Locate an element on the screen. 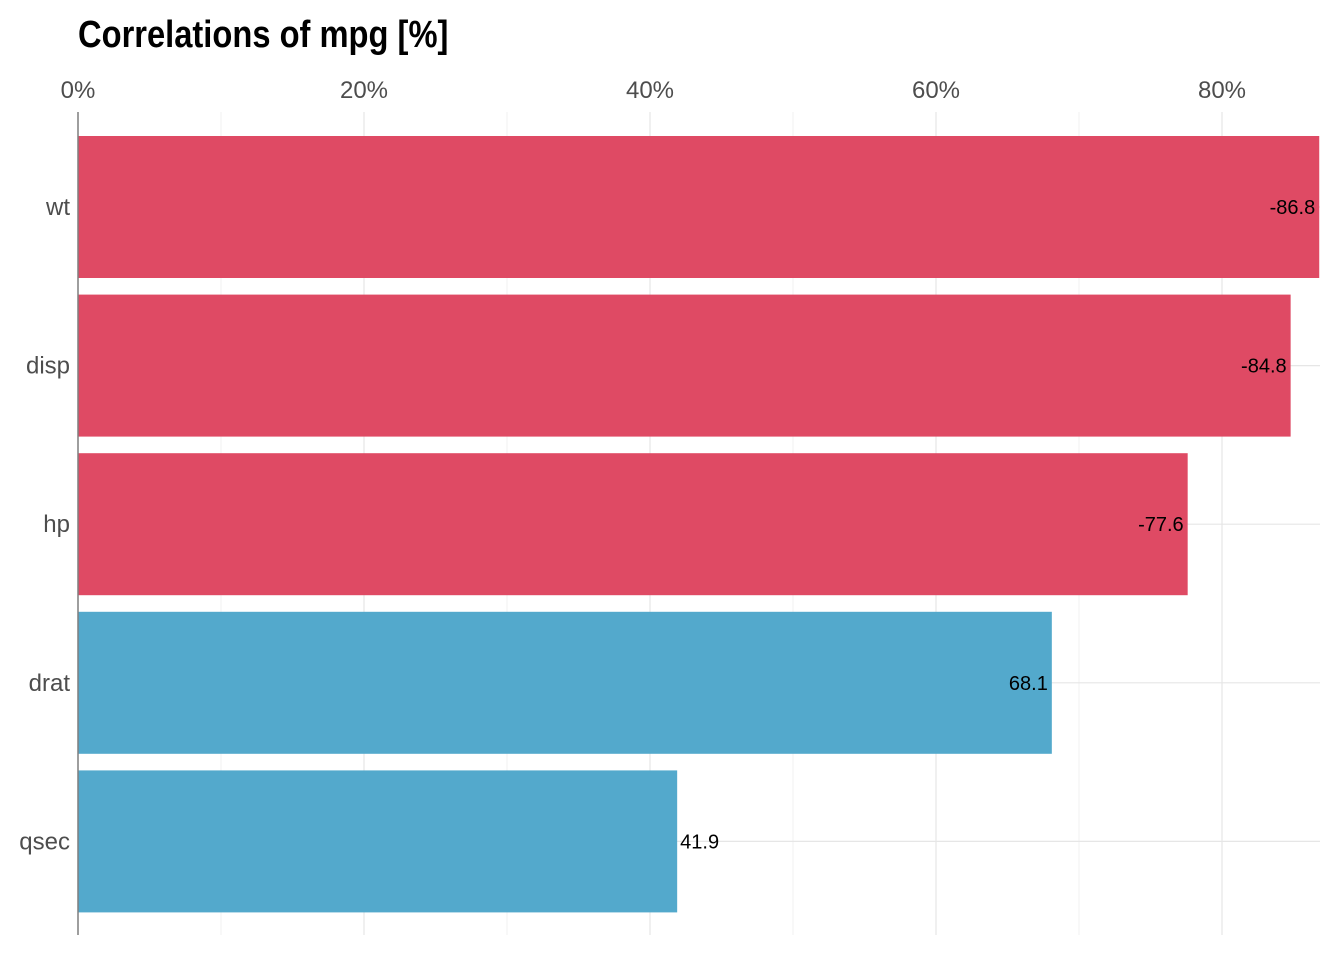  bar-wt is located at coordinates (699, 207).